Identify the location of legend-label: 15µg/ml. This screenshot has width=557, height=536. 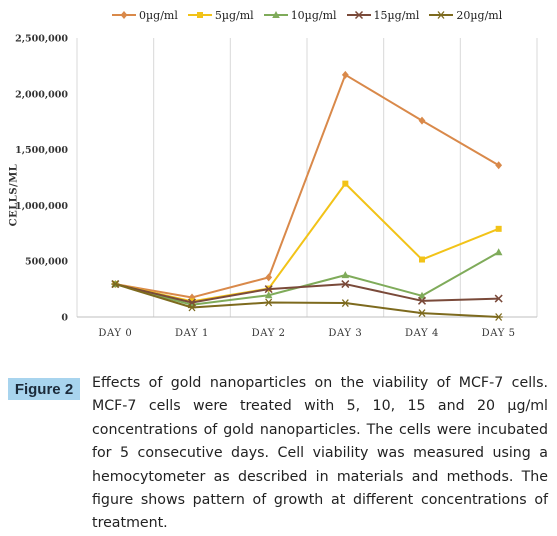
(396, 15).